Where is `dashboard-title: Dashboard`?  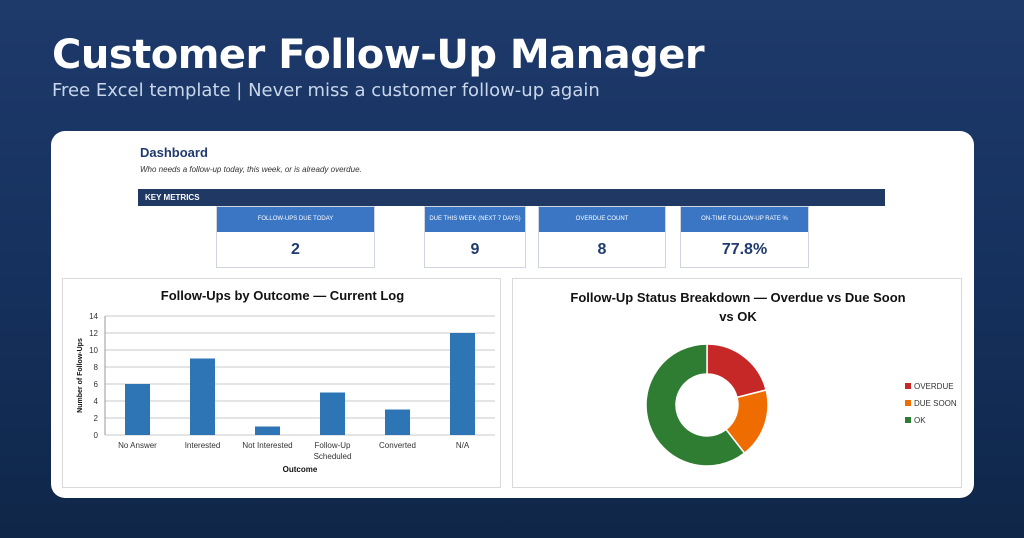 dashboard-title: Dashboard is located at coordinates (174, 152).